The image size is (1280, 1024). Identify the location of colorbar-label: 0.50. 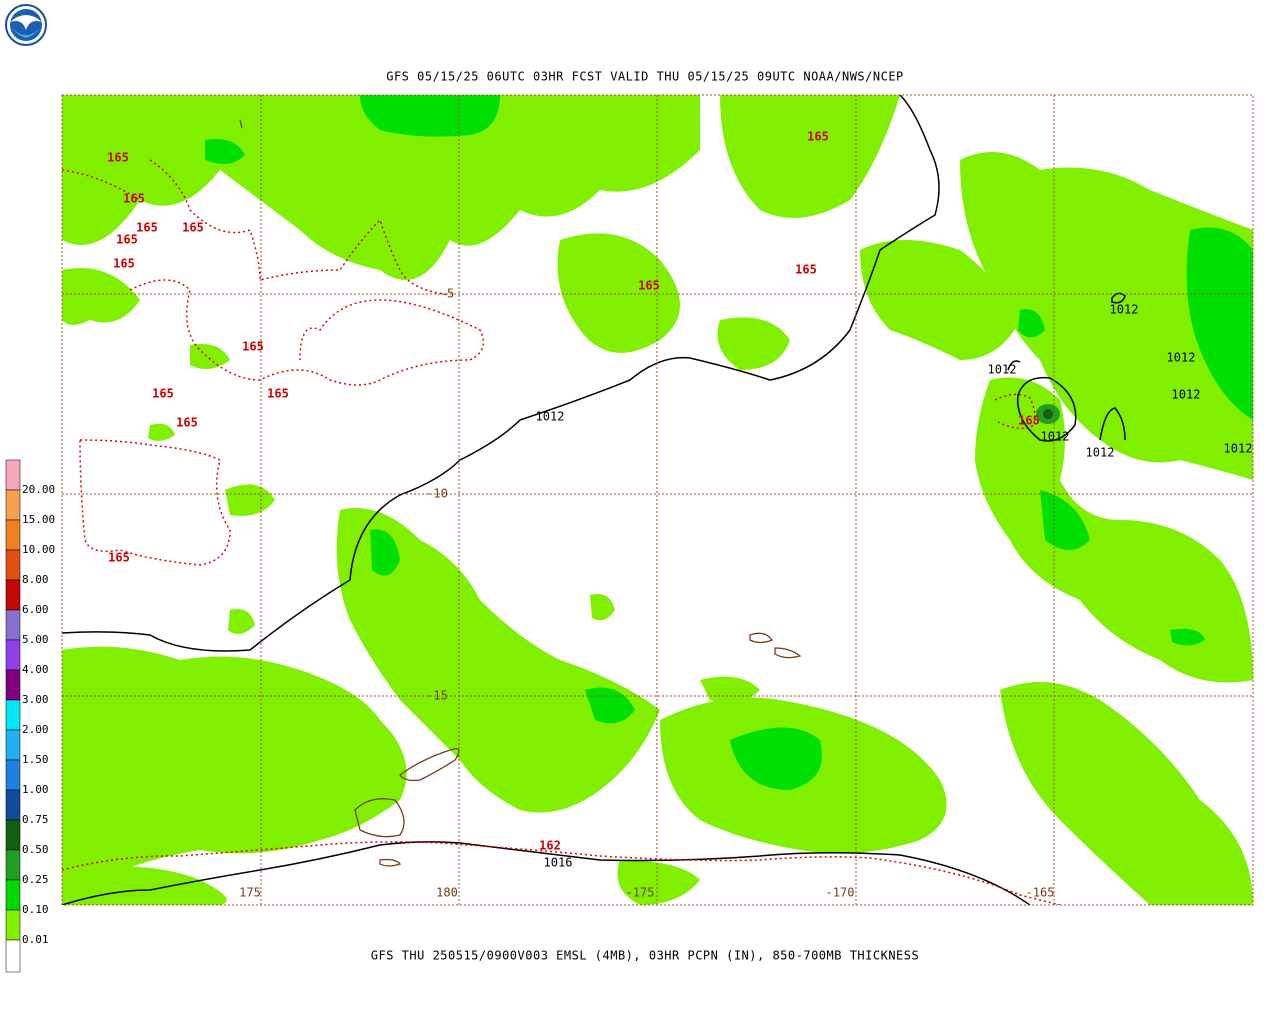
(35, 849).